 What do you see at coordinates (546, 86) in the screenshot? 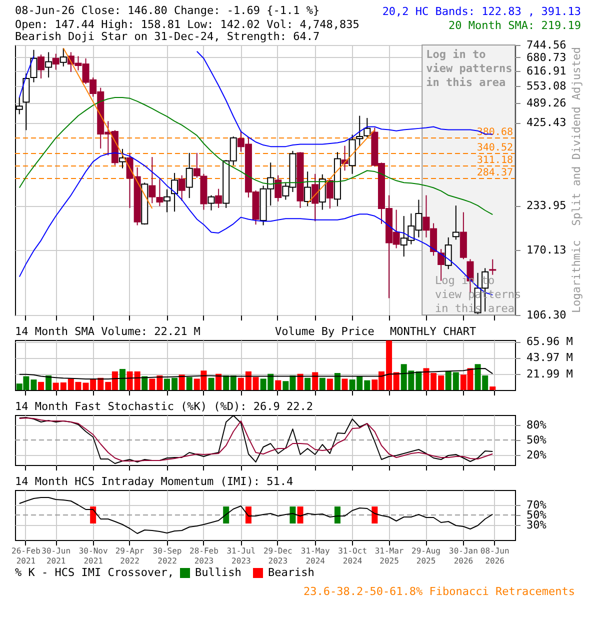
I see `y-tick-label: 553.08` at bounding box center [546, 86].